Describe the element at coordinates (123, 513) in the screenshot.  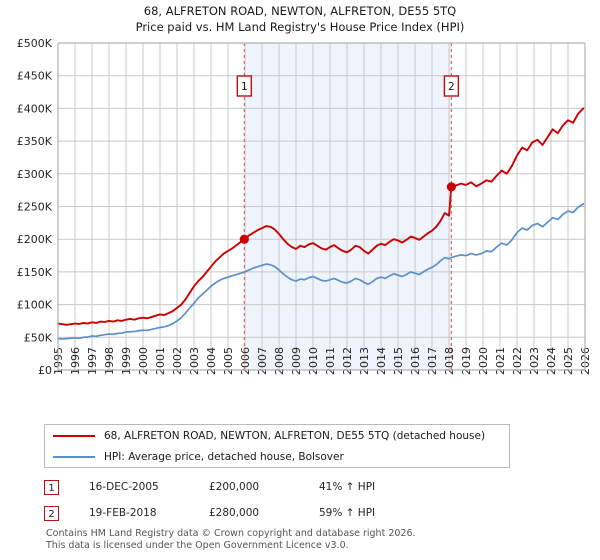
I see `sale-date: 19-FEB-2018` at that location.